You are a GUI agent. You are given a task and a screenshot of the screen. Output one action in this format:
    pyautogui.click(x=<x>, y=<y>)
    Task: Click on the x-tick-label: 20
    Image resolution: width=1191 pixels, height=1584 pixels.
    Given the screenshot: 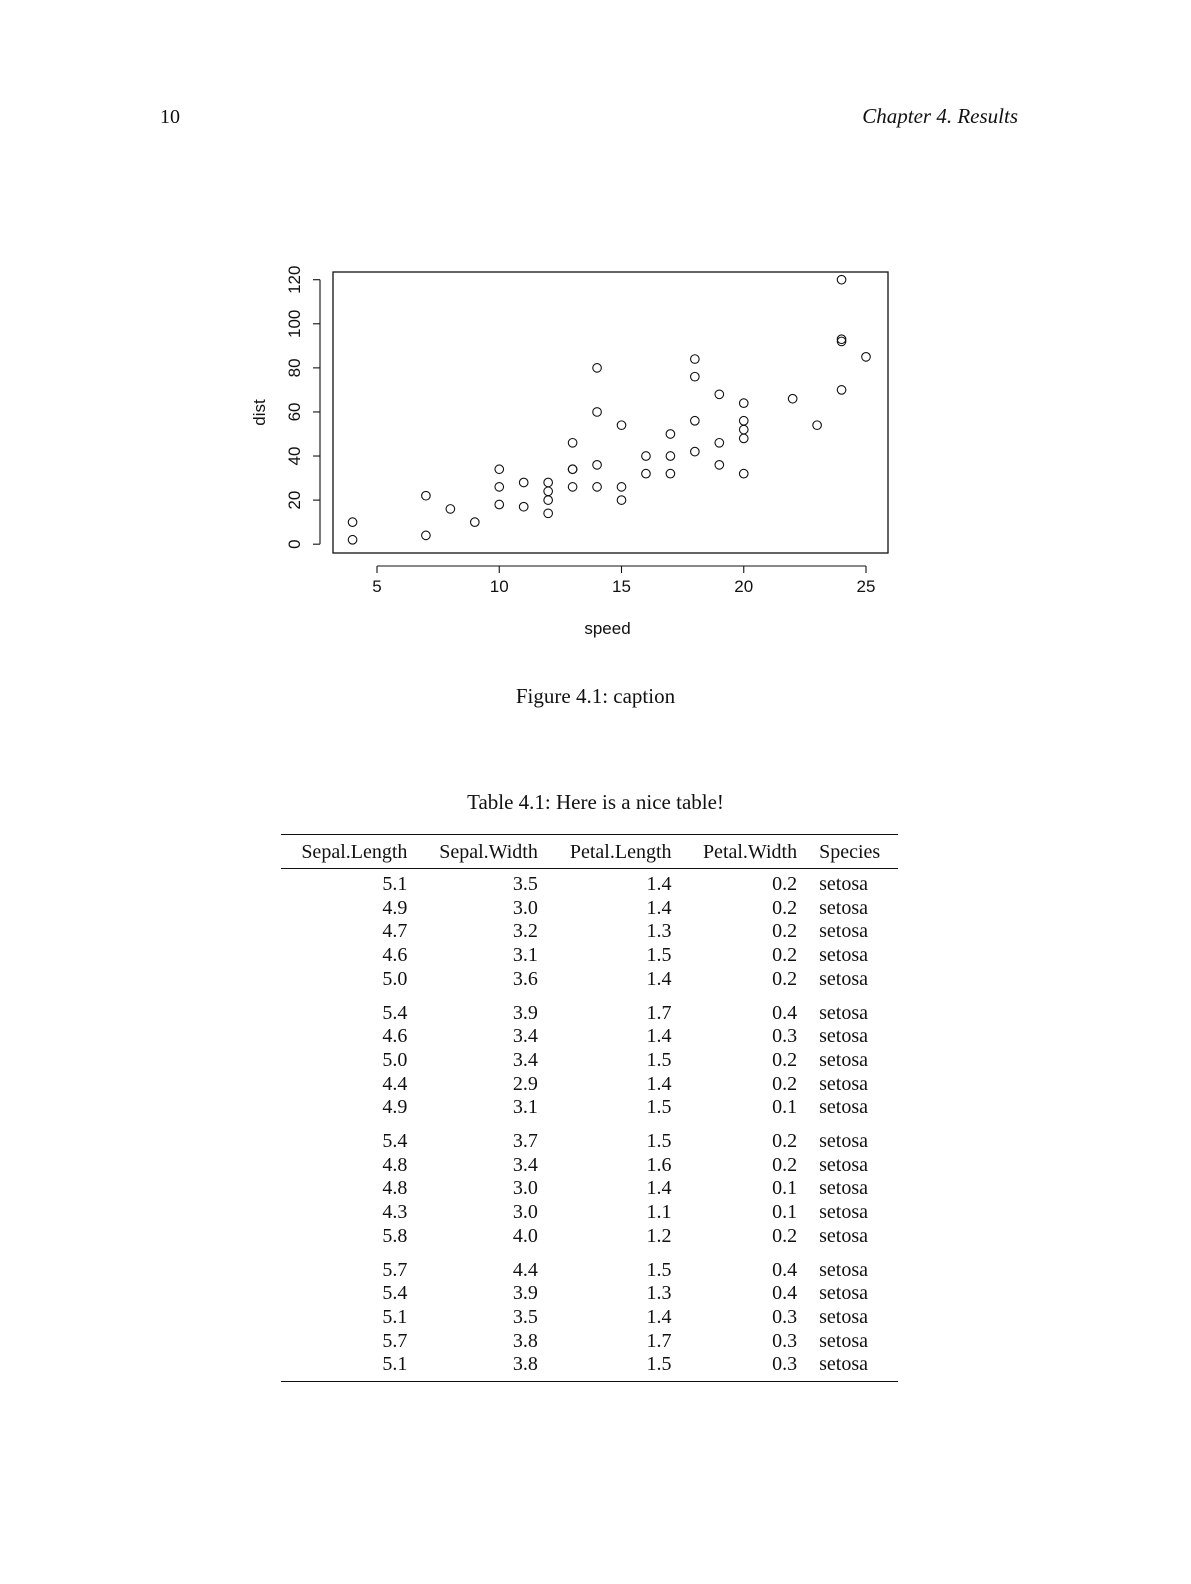 What is the action you would take?
    pyautogui.click(x=743, y=586)
    